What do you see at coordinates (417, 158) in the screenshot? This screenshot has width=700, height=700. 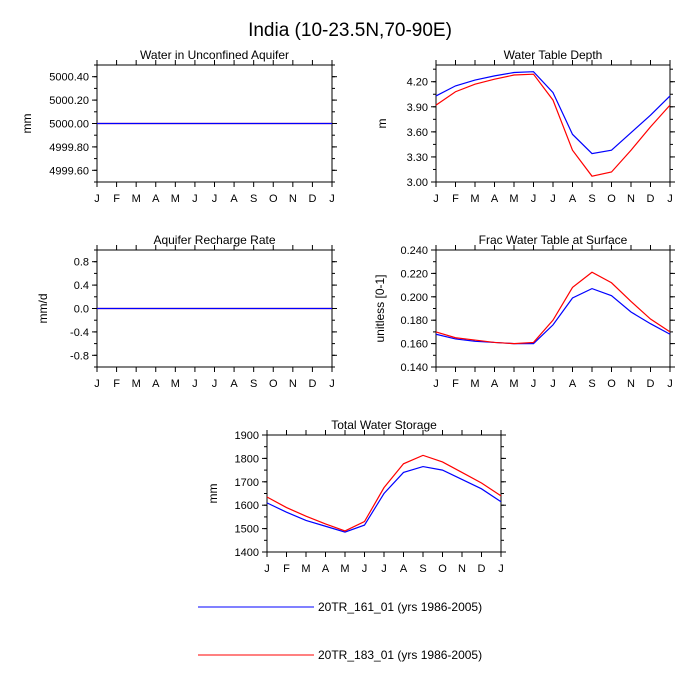 I see `y-tick-label: 3.30` at bounding box center [417, 158].